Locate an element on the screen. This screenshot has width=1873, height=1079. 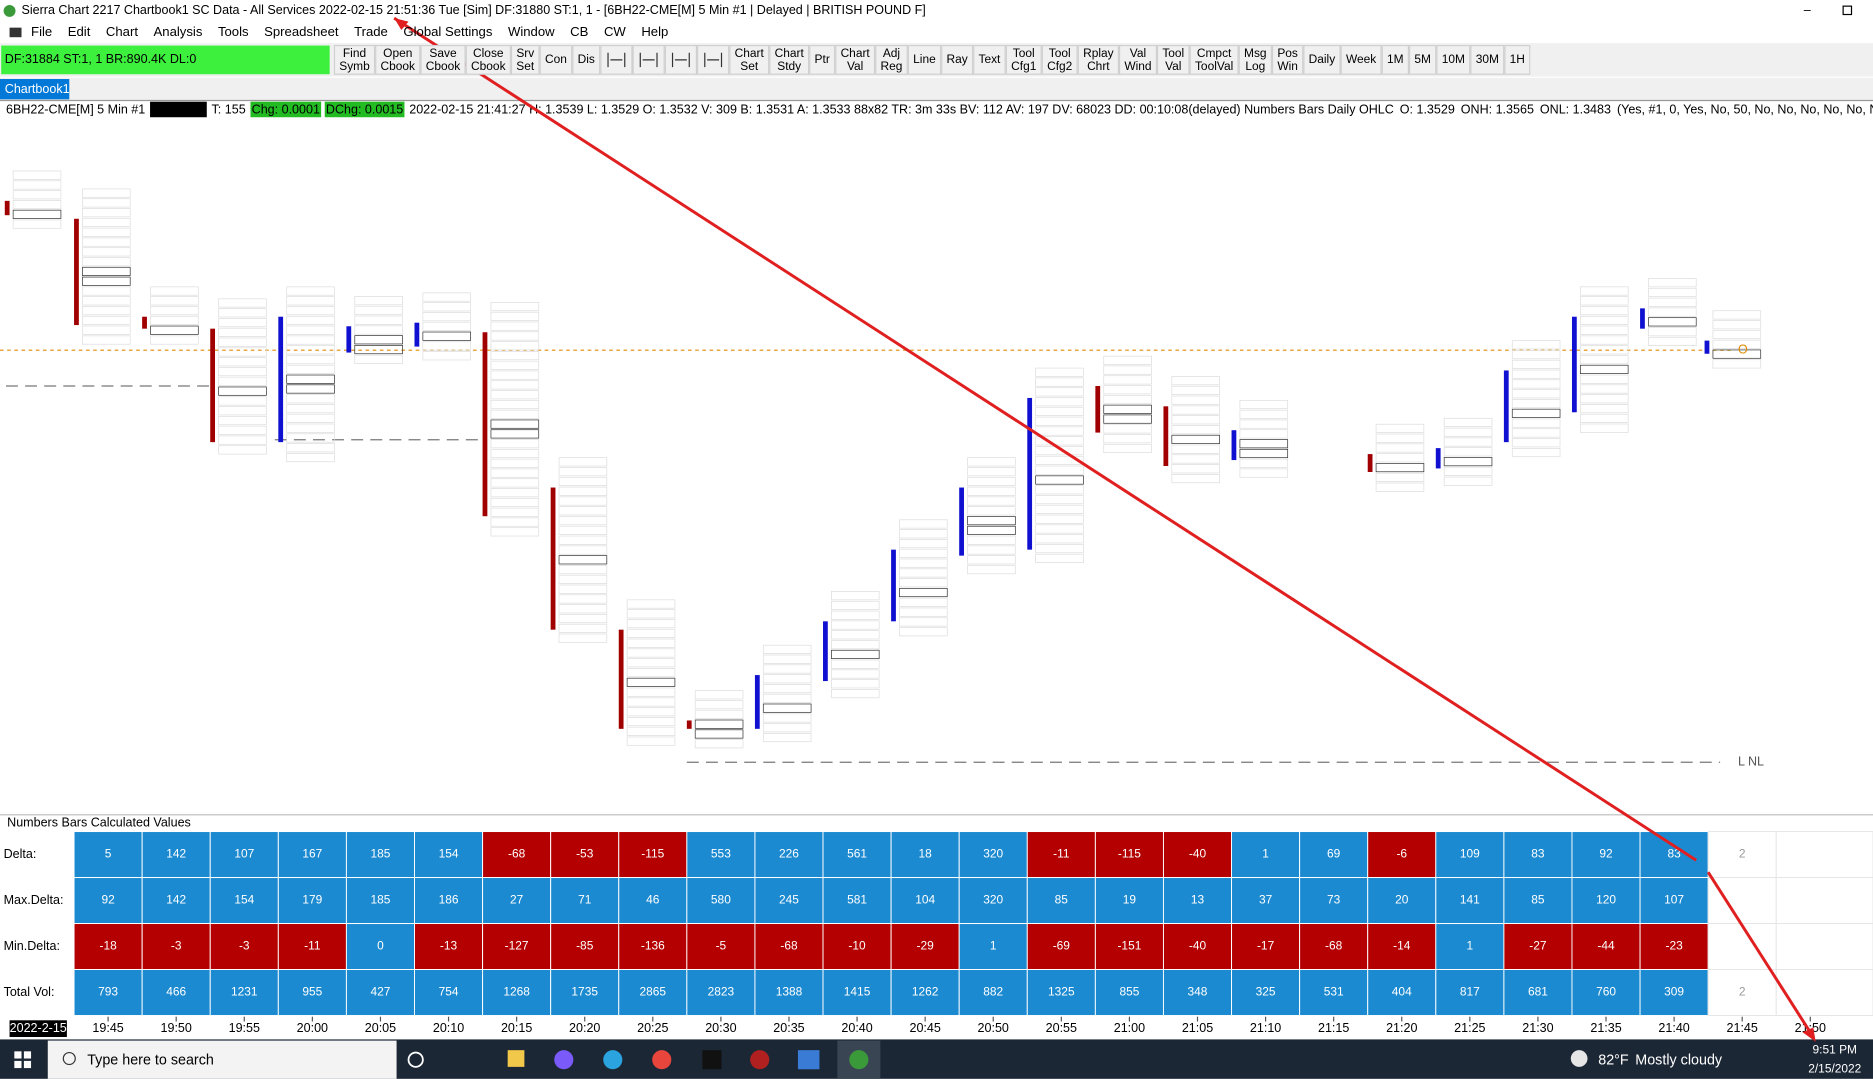
app-telegram is located at coordinates (613, 1060).